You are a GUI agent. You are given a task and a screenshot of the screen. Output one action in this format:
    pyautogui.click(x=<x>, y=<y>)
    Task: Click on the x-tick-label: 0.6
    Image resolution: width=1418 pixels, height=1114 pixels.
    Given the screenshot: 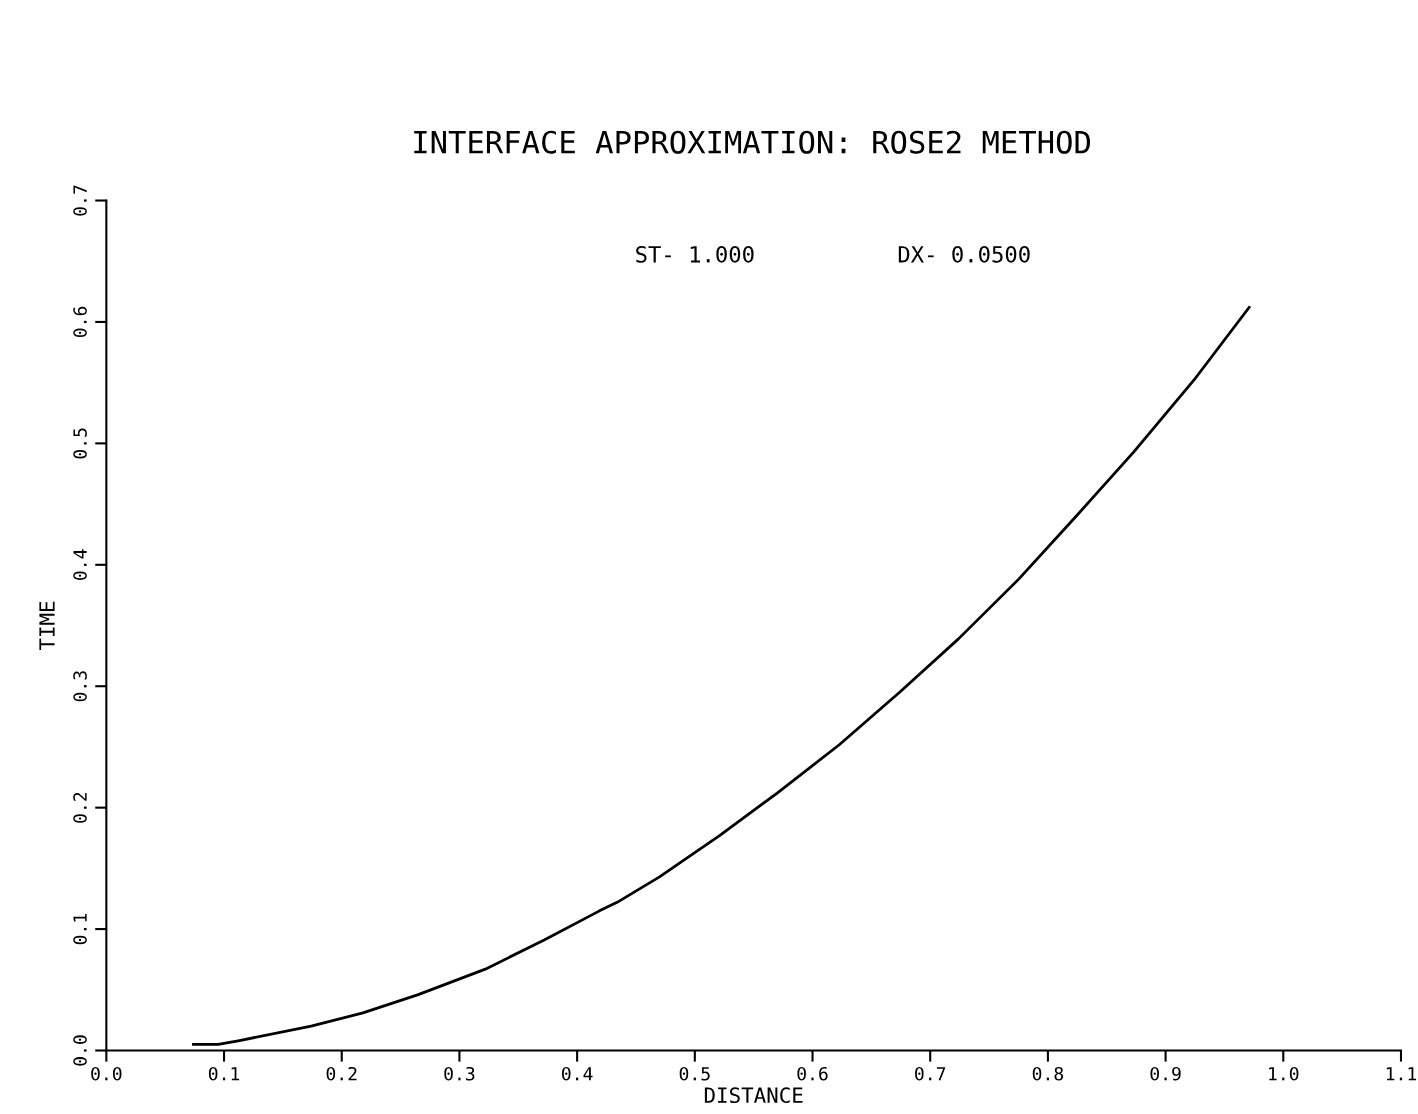 What is the action you would take?
    pyautogui.click(x=812, y=1073)
    